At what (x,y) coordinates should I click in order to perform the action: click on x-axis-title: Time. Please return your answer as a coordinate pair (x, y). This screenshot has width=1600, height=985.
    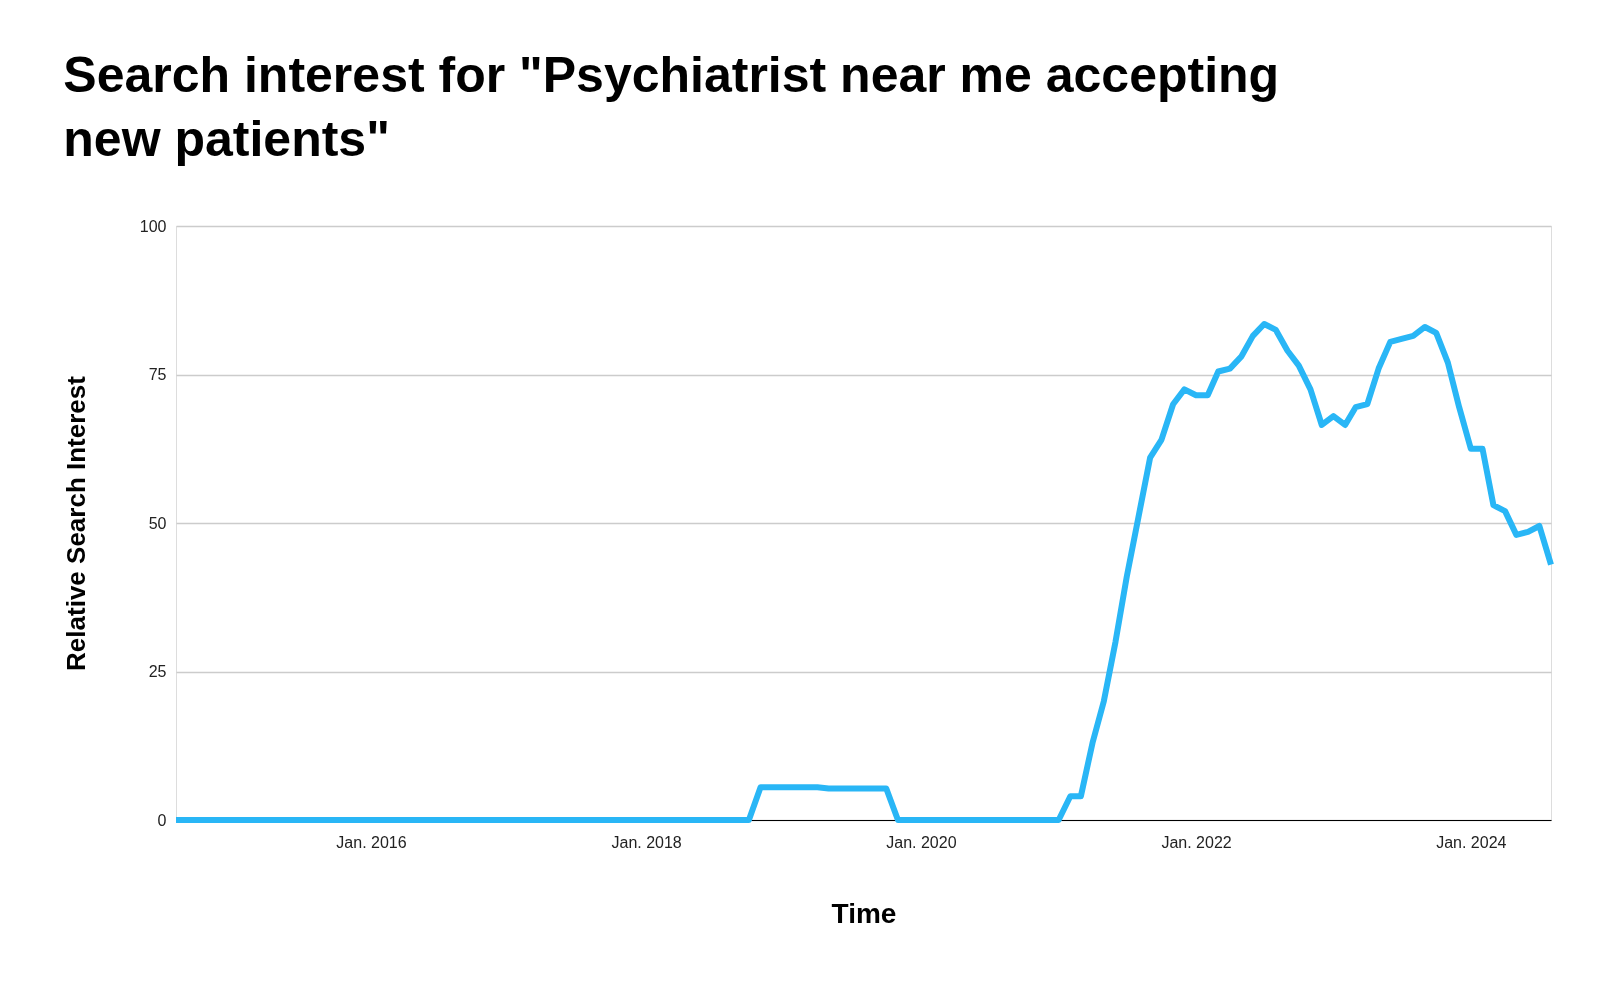
    Looking at the image, I should click on (864, 913).